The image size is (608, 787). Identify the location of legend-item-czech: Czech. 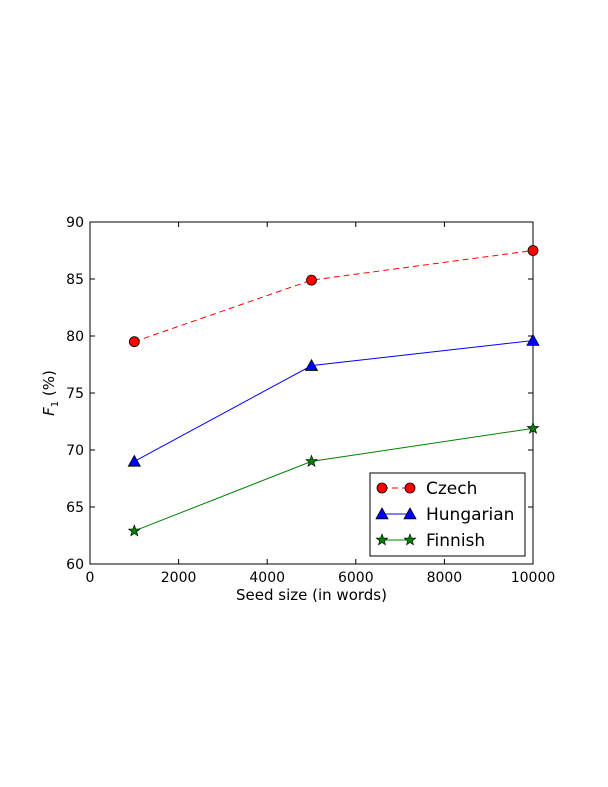
(426, 489).